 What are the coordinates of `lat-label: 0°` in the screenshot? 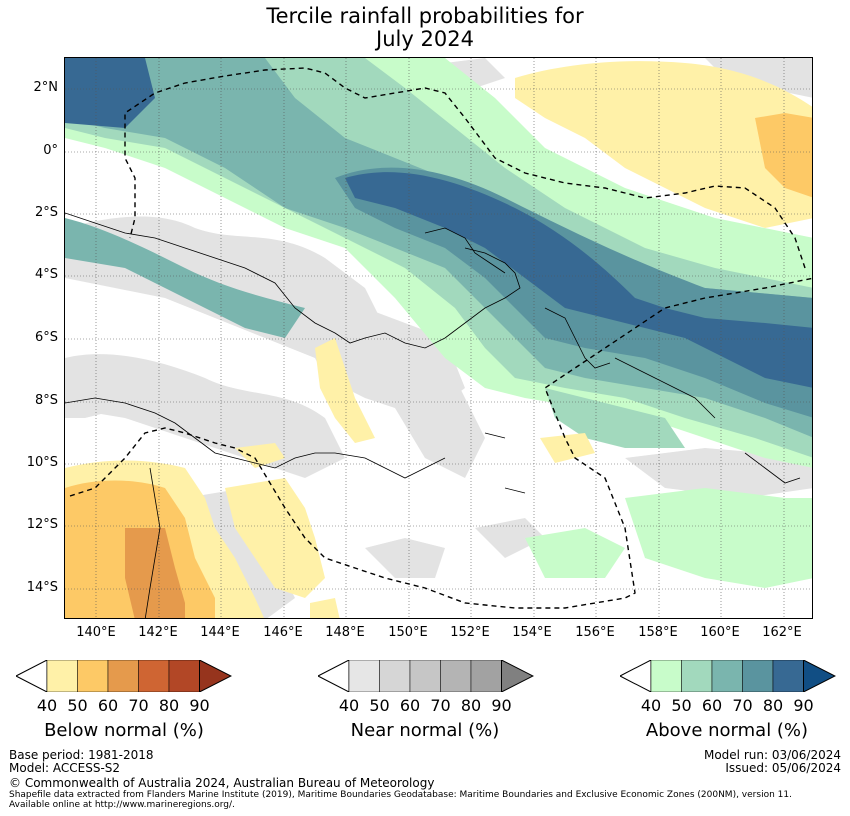 It's located at (50, 150).